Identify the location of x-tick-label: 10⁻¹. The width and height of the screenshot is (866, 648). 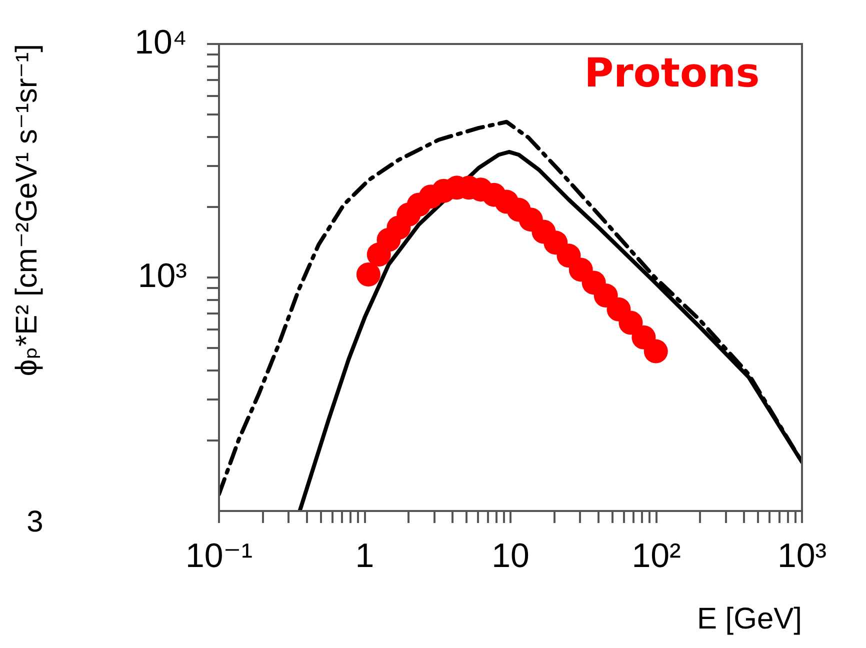
(219, 555).